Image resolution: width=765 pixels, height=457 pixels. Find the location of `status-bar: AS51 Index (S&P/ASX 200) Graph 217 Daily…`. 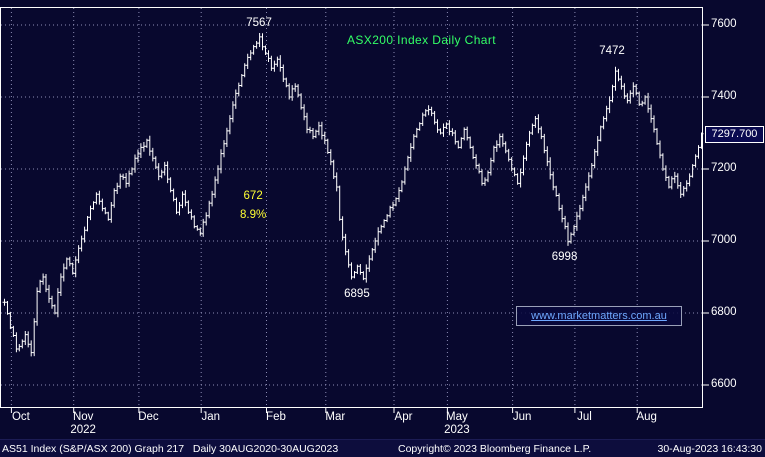

status-bar: AS51 Index (S&P/ASX 200) Graph 217 Daily… is located at coordinates (382, 448).